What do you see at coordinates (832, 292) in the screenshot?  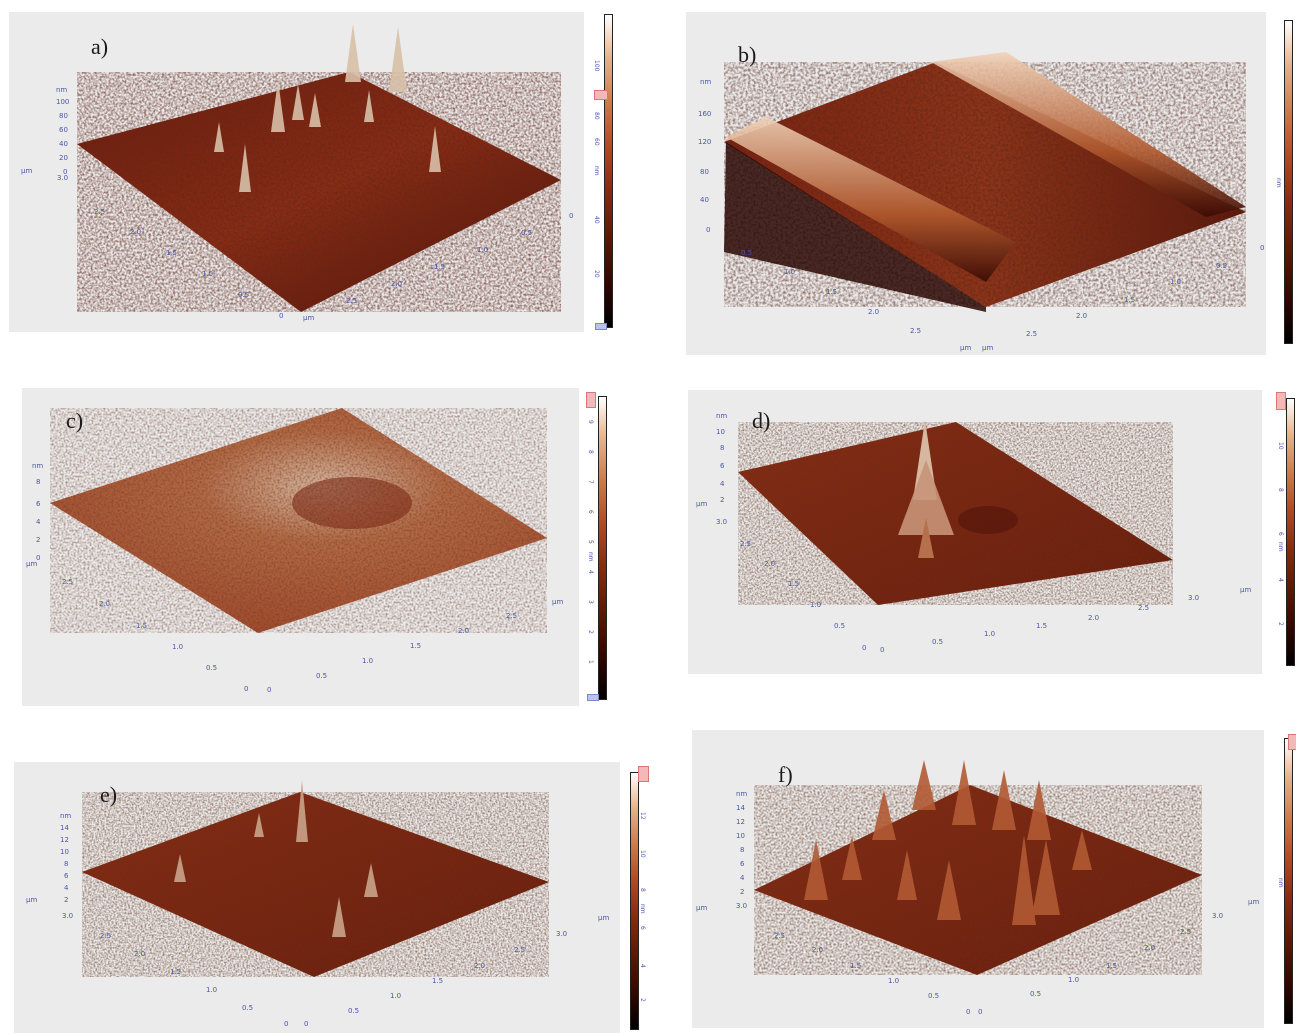 I see `left-tick-b-2: 1.5` at bounding box center [832, 292].